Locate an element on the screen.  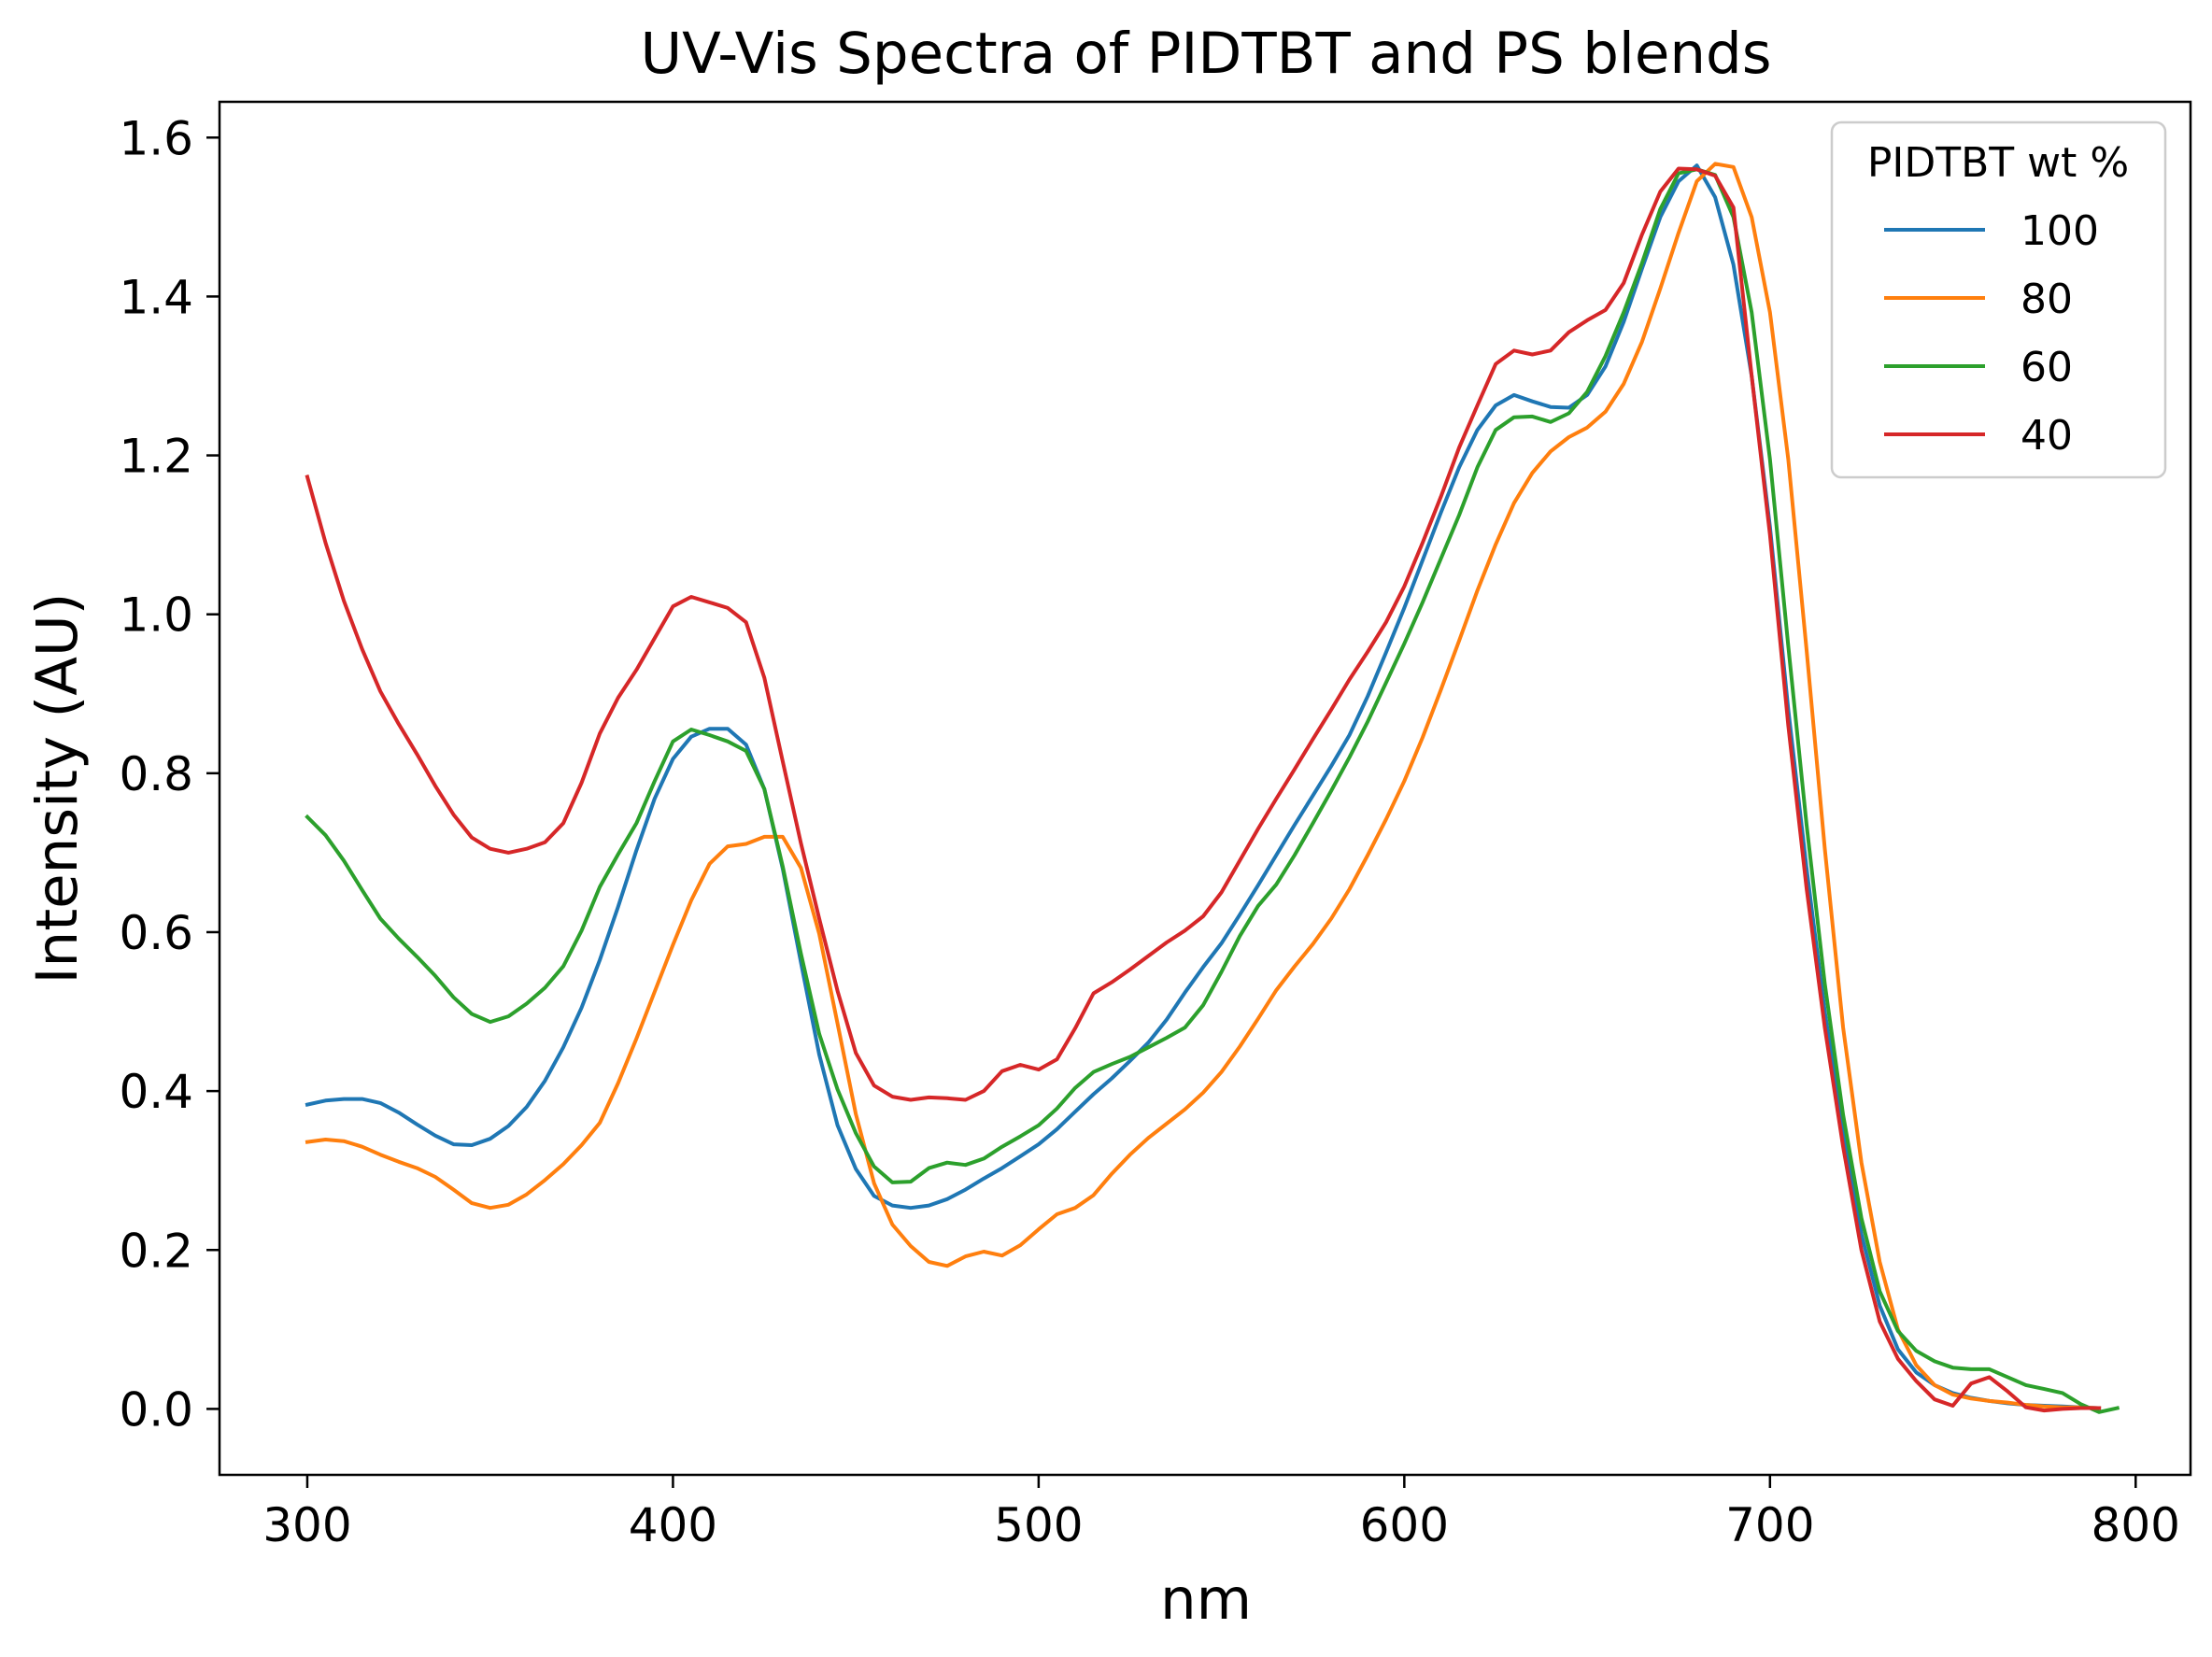
y-tick-label: 1.4 is located at coordinates (156, 297).